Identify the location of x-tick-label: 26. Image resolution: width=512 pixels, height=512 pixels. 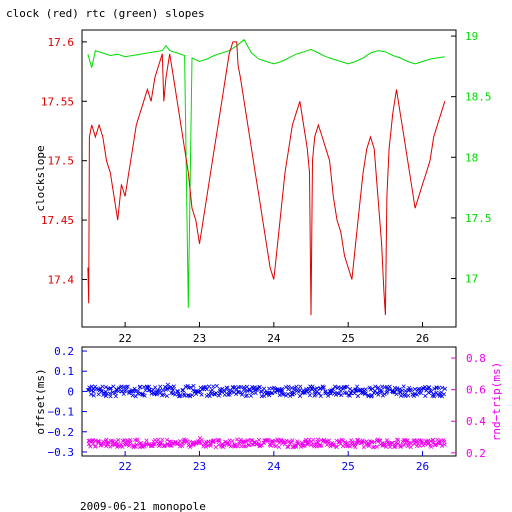
(422, 466).